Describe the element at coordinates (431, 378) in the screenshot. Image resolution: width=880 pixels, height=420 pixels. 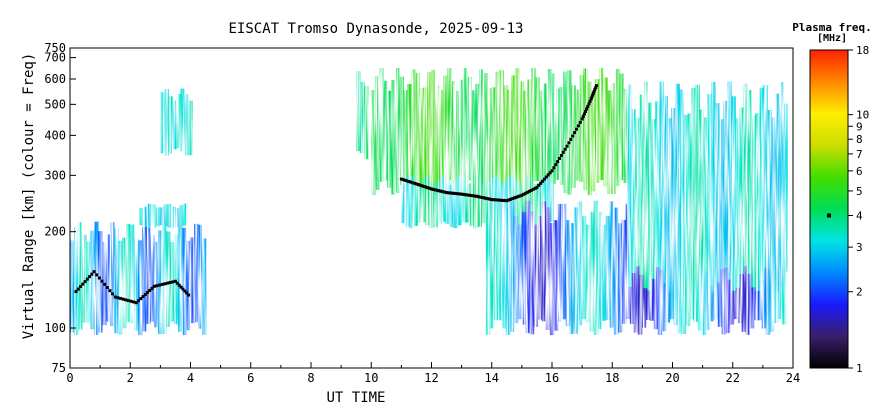
I see `x-tick-label: 12` at that location.